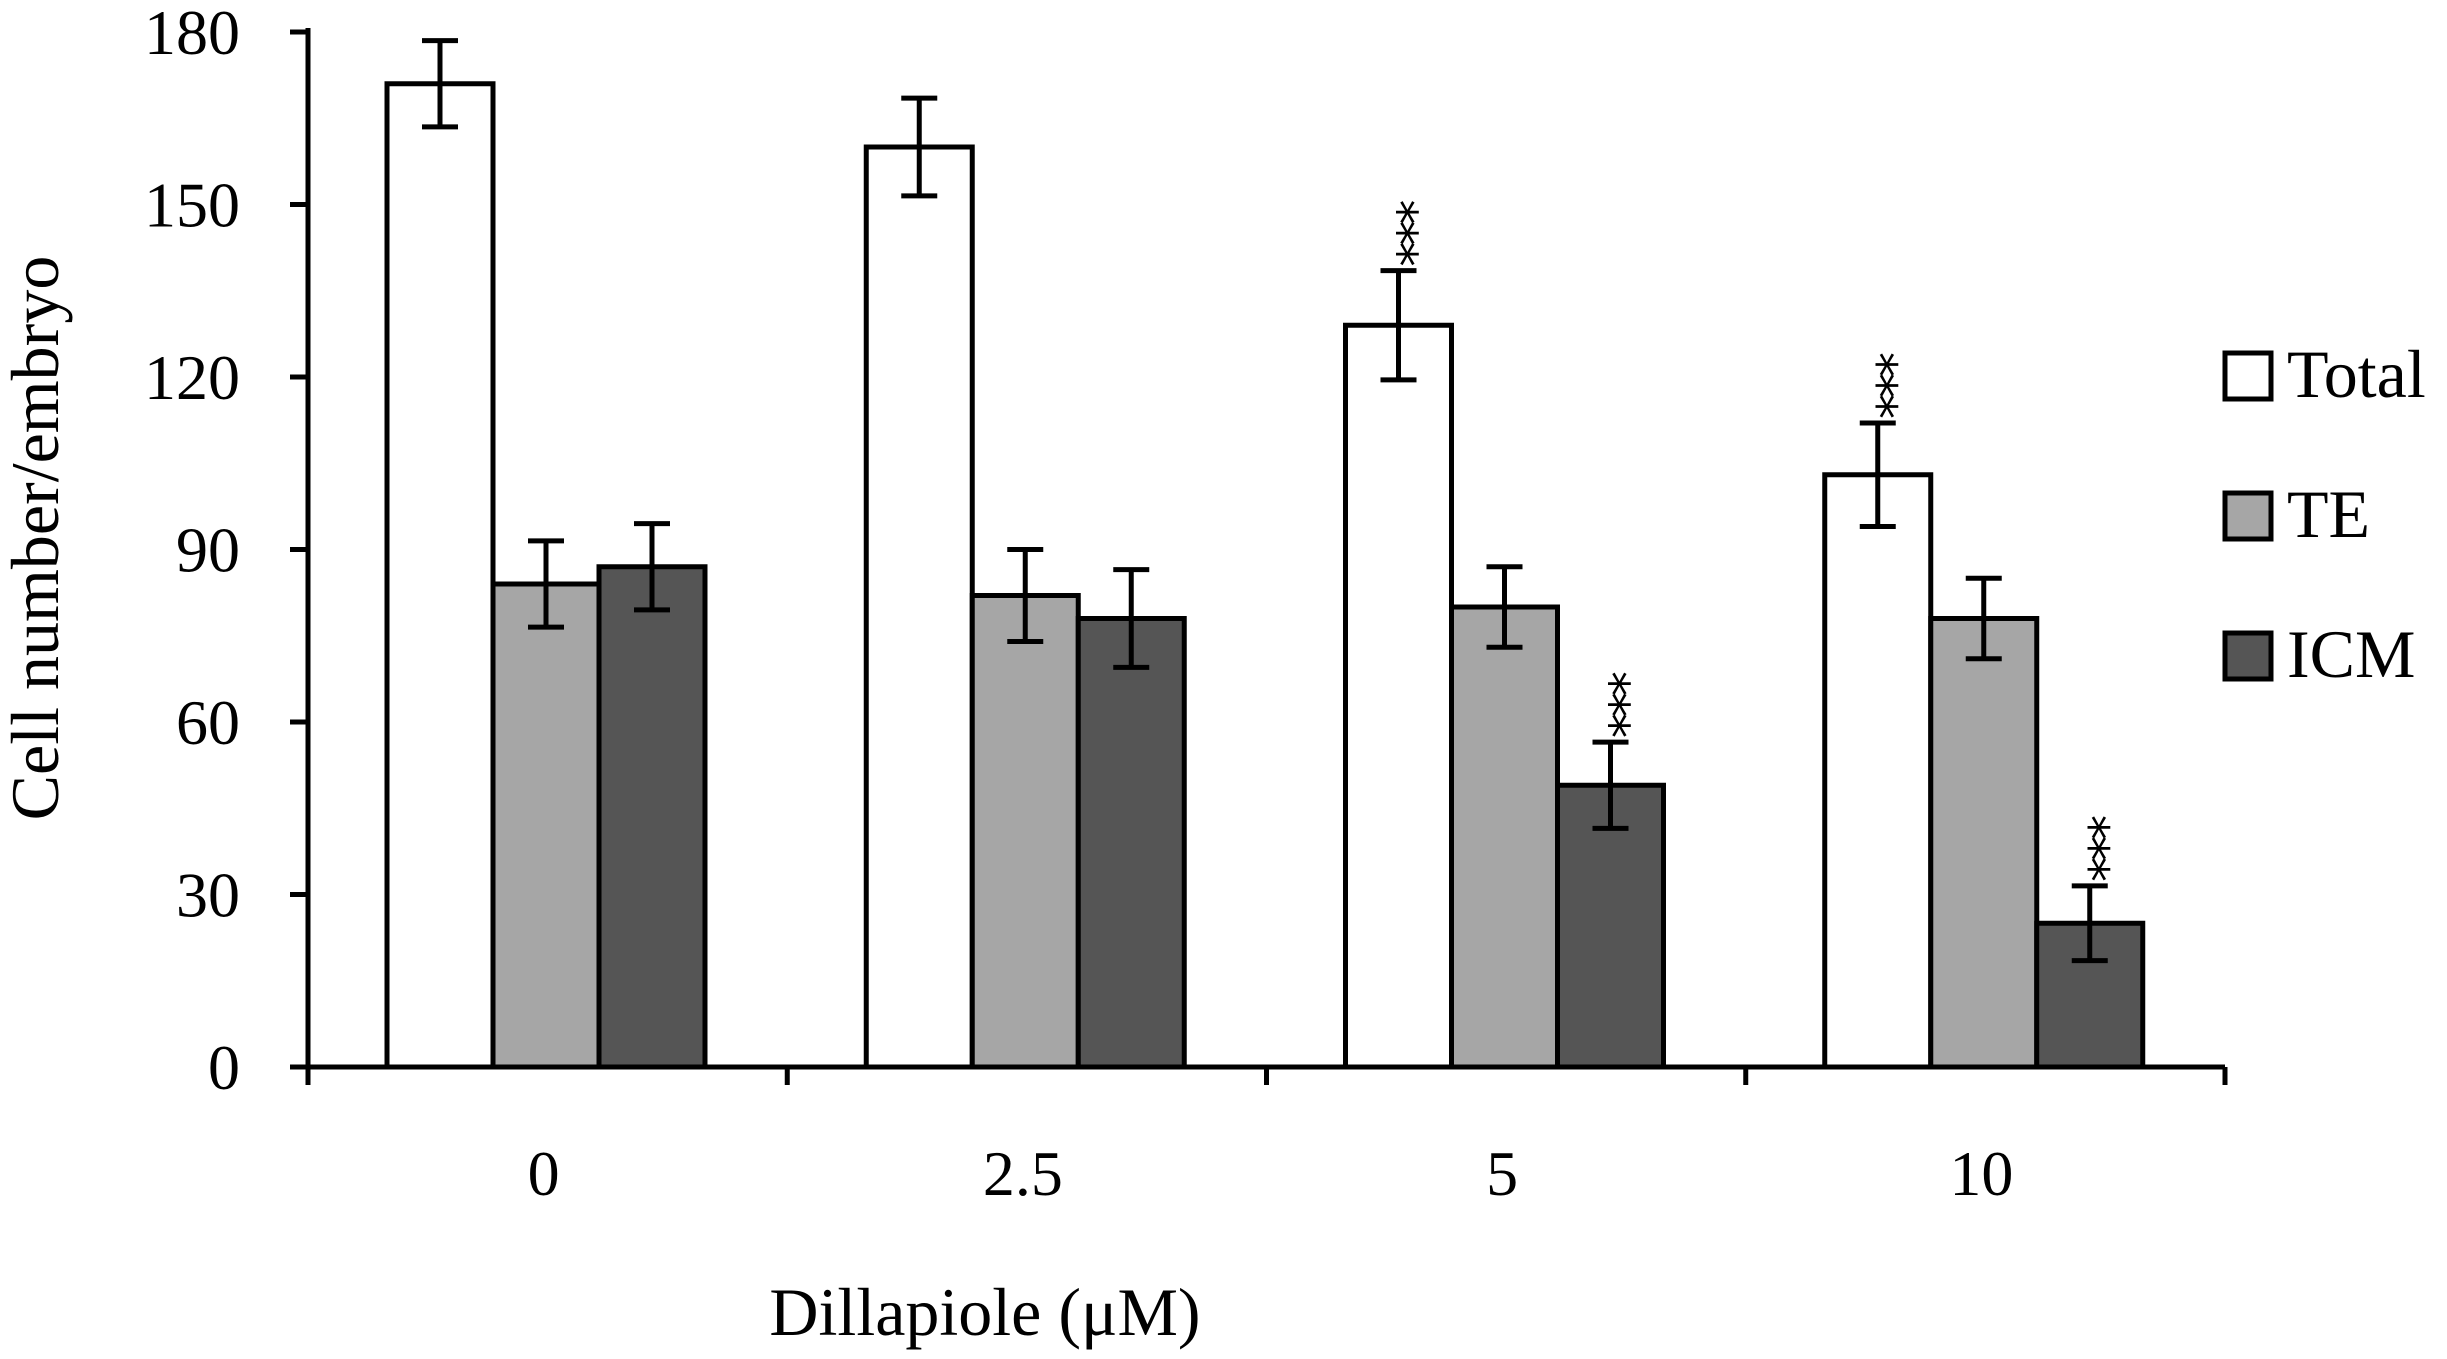 The image size is (2447, 1359). Describe the element at coordinates (984, 1312) in the screenshot. I see `x-axis-label: Dillapiole (μM)` at that location.